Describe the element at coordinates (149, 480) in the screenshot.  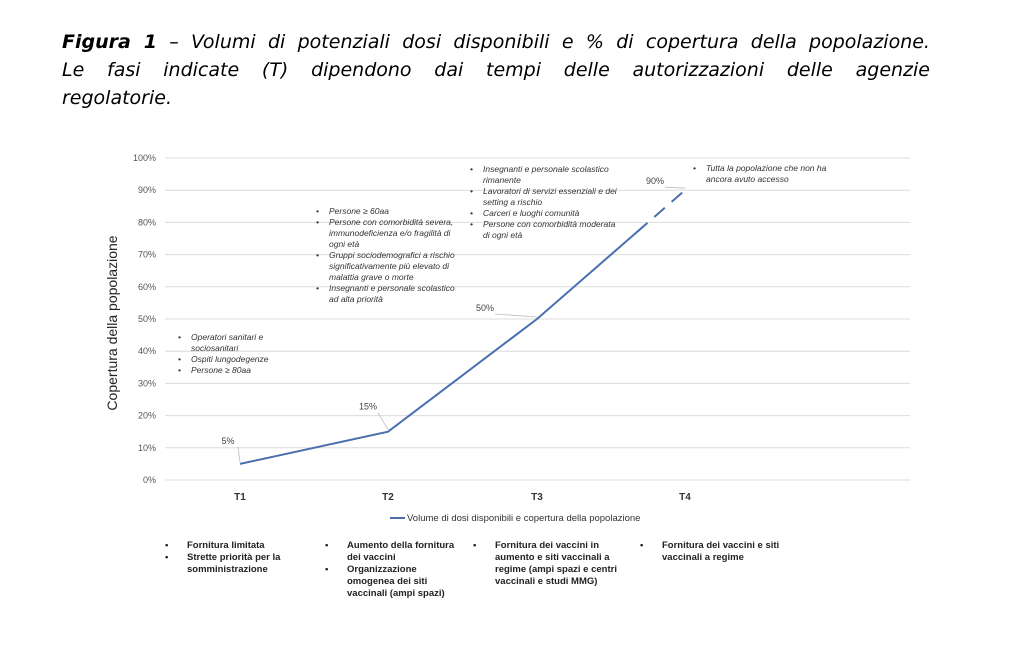
I see `y-tick-label: 0%` at that location.